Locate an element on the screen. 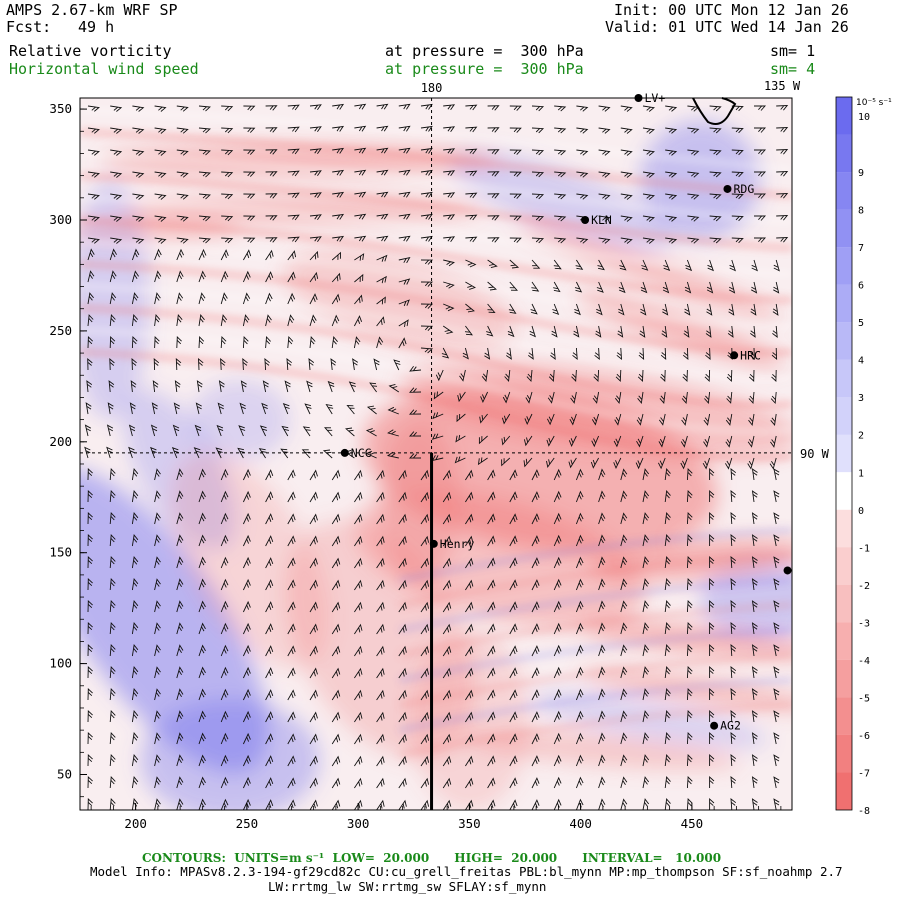 This screenshot has height=900, width=900. meridian-90w-label: 90 W is located at coordinates (815, 454).